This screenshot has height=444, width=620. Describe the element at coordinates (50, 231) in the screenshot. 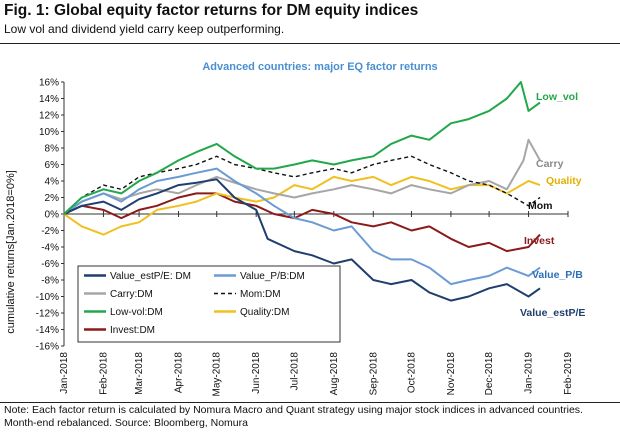

I see `y-tick-label: -2%` at that location.